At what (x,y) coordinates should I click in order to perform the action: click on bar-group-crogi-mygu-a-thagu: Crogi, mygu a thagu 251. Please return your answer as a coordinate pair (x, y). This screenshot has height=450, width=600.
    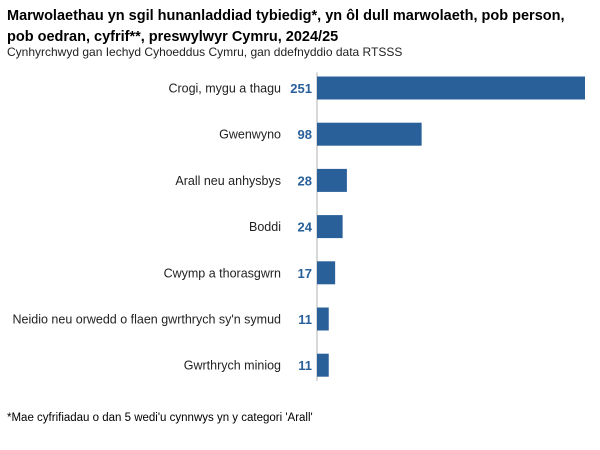
    Looking at the image, I should click on (376, 88).